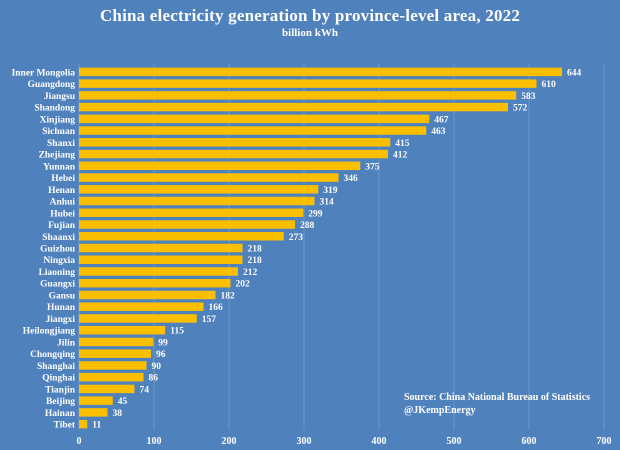 The height and width of the screenshot is (450, 620). What do you see at coordinates (60, 320) in the screenshot?
I see `y-tick-label: Jiangxi` at bounding box center [60, 320].